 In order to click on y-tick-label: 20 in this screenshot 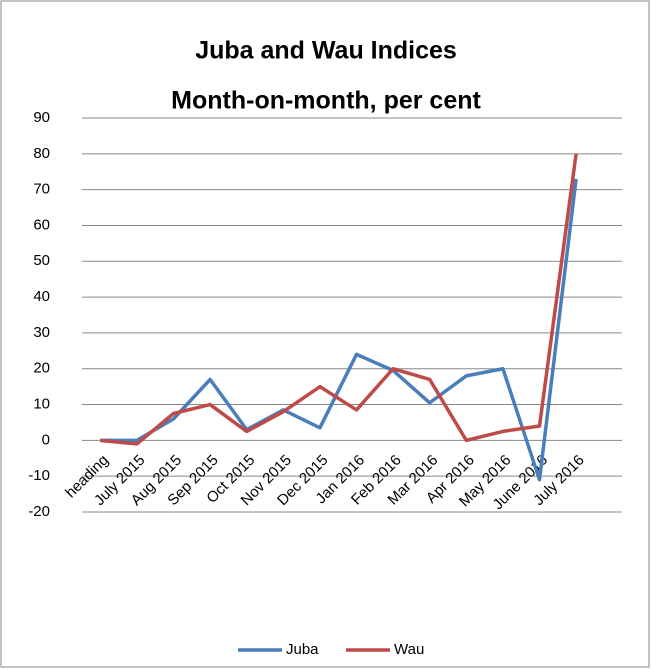, I will do `click(41, 368)`.